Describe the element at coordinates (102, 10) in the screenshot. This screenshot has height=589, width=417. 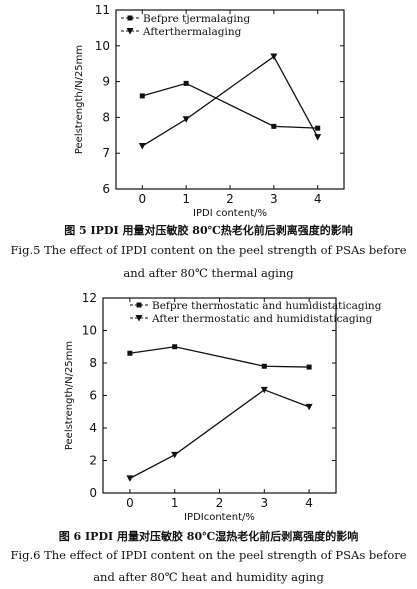
I see `chart1-y-tick-label: 11` at that location.